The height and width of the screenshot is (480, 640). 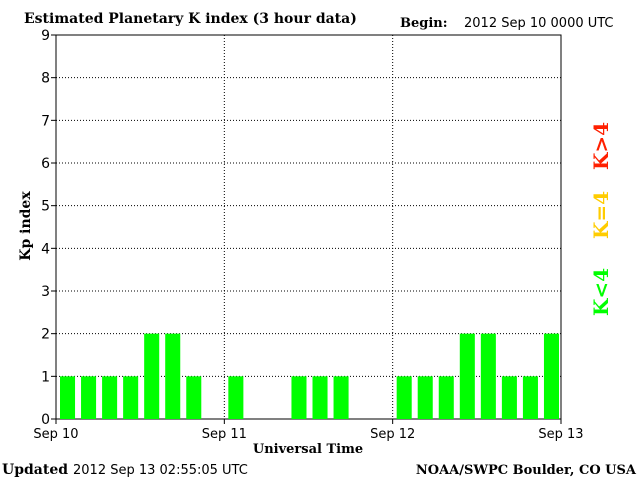 I want to click on y-tick-label: 5, so click(x=45, y=207).